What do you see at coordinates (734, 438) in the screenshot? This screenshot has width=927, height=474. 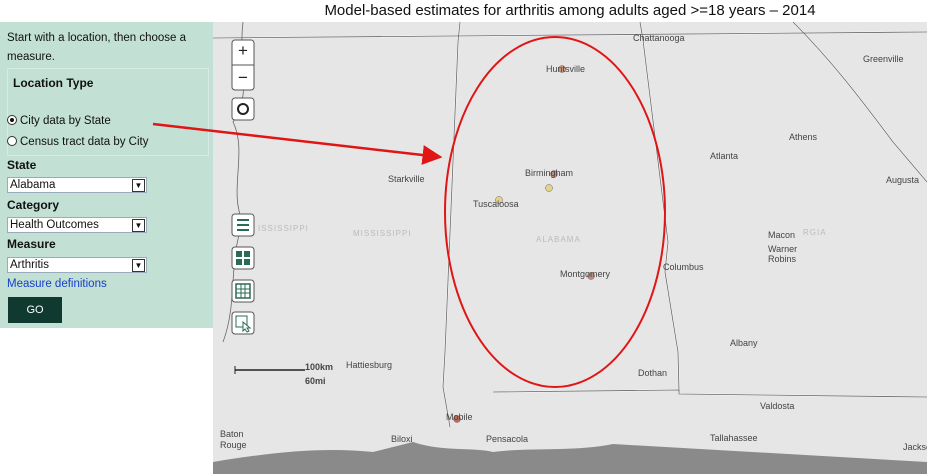 I see `place-label: Tallahassee` at bounding box center [734, 438].